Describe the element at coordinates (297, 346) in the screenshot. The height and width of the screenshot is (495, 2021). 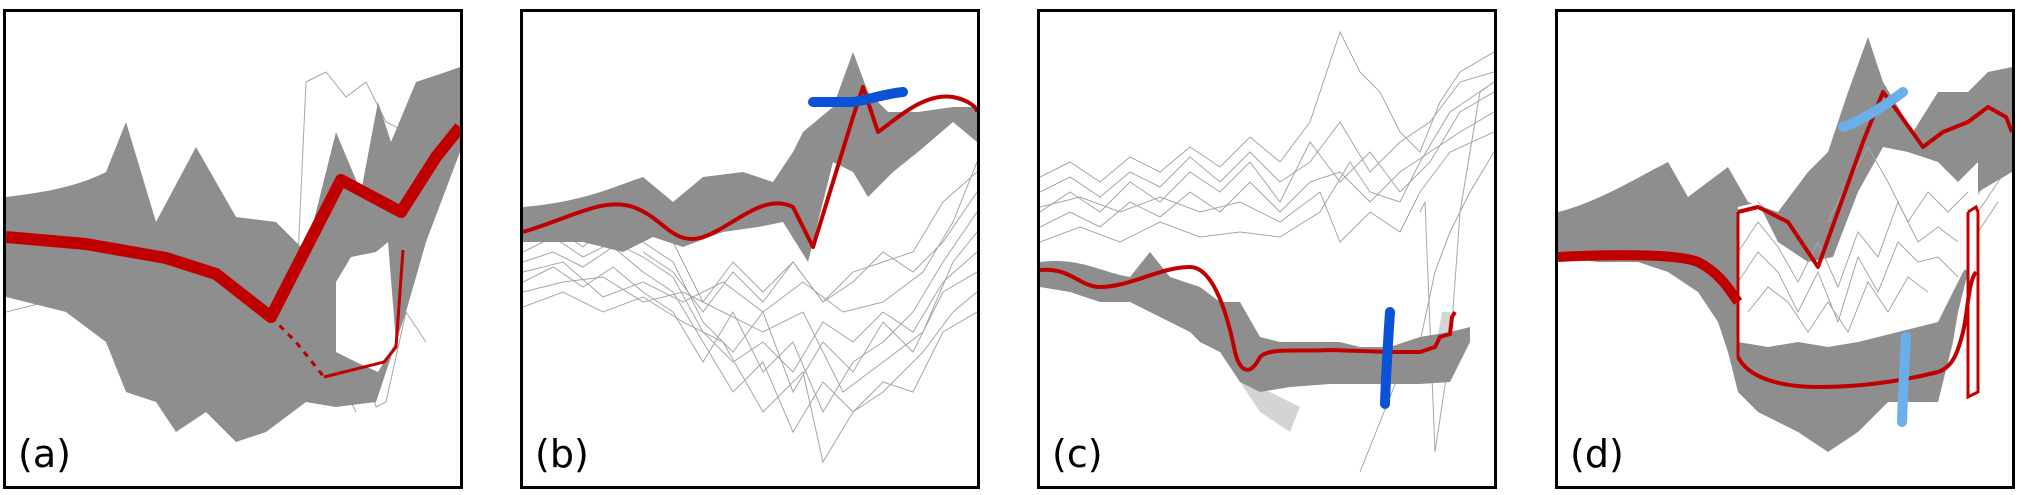
I see `red-dashed-curve` at that location.